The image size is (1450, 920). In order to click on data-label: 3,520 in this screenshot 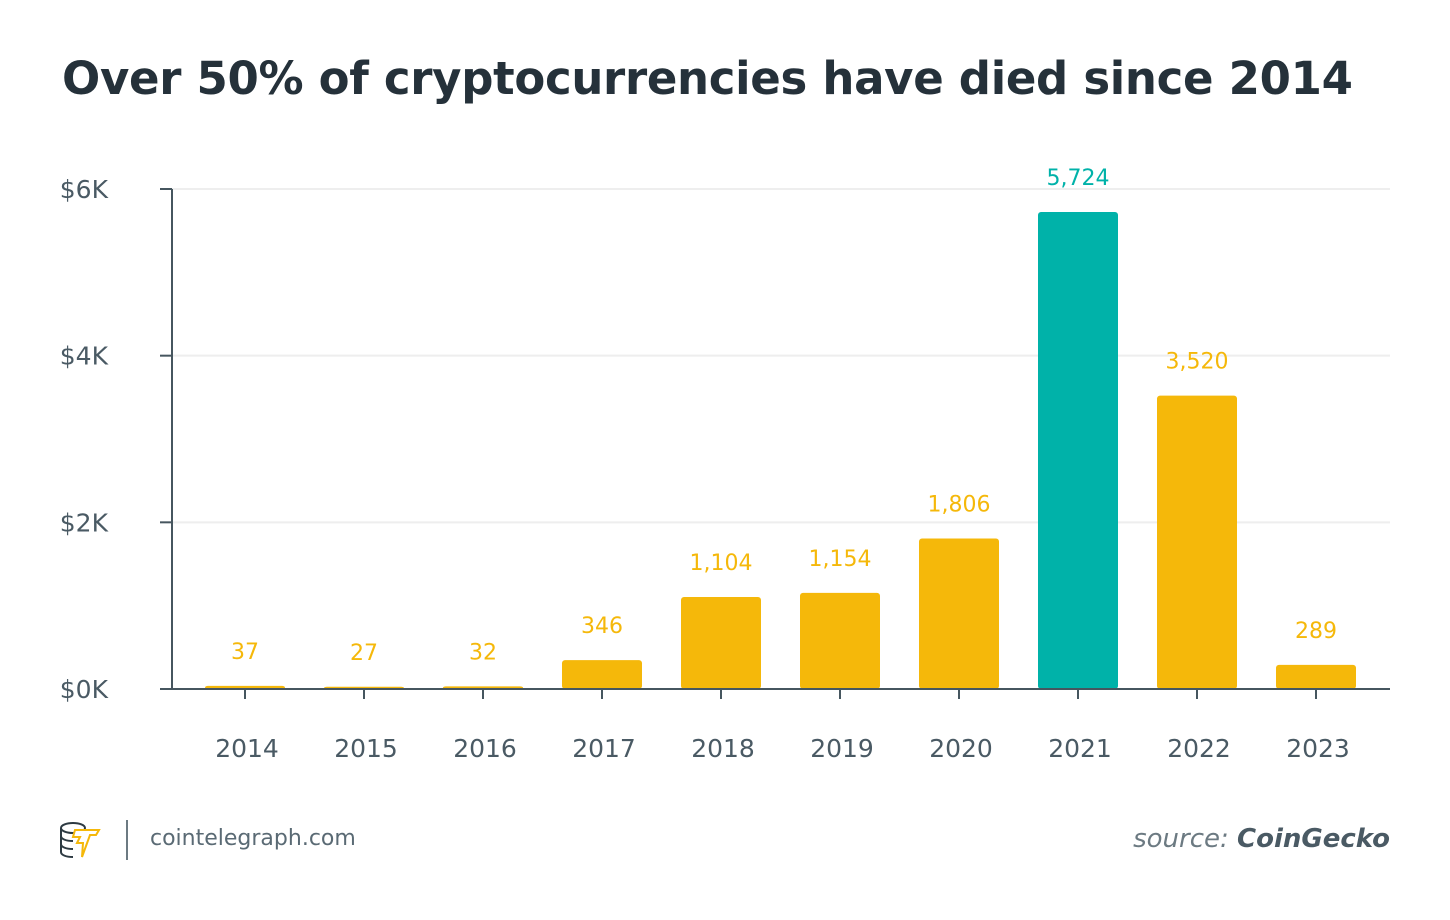, I will do `click(1197, 362)`.